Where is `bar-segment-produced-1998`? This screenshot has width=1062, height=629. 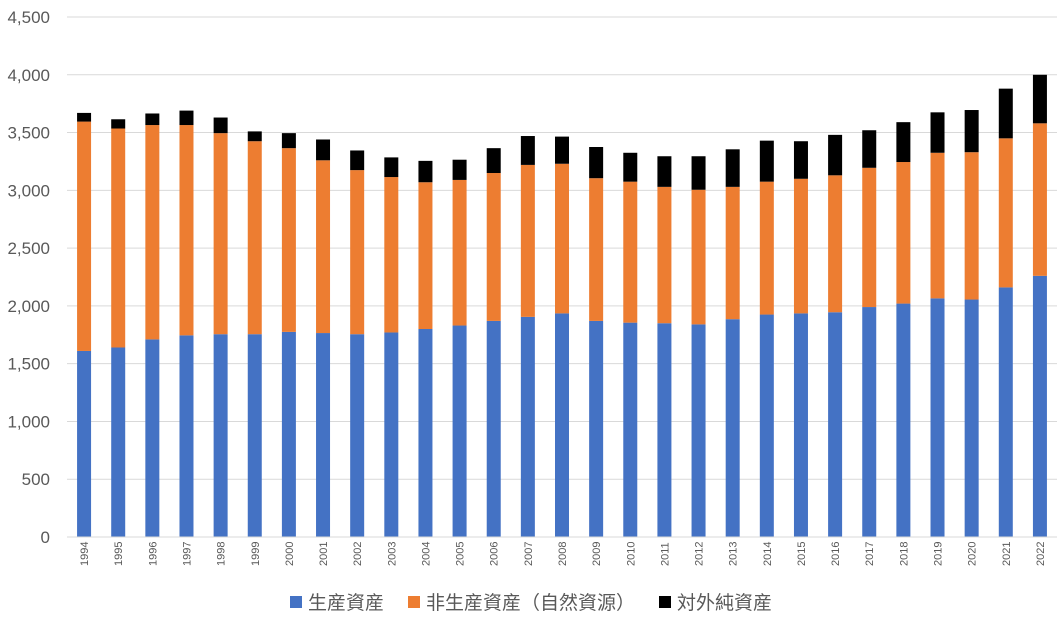 bar-segment-produced-1998 is located at coordinates (220, 435).